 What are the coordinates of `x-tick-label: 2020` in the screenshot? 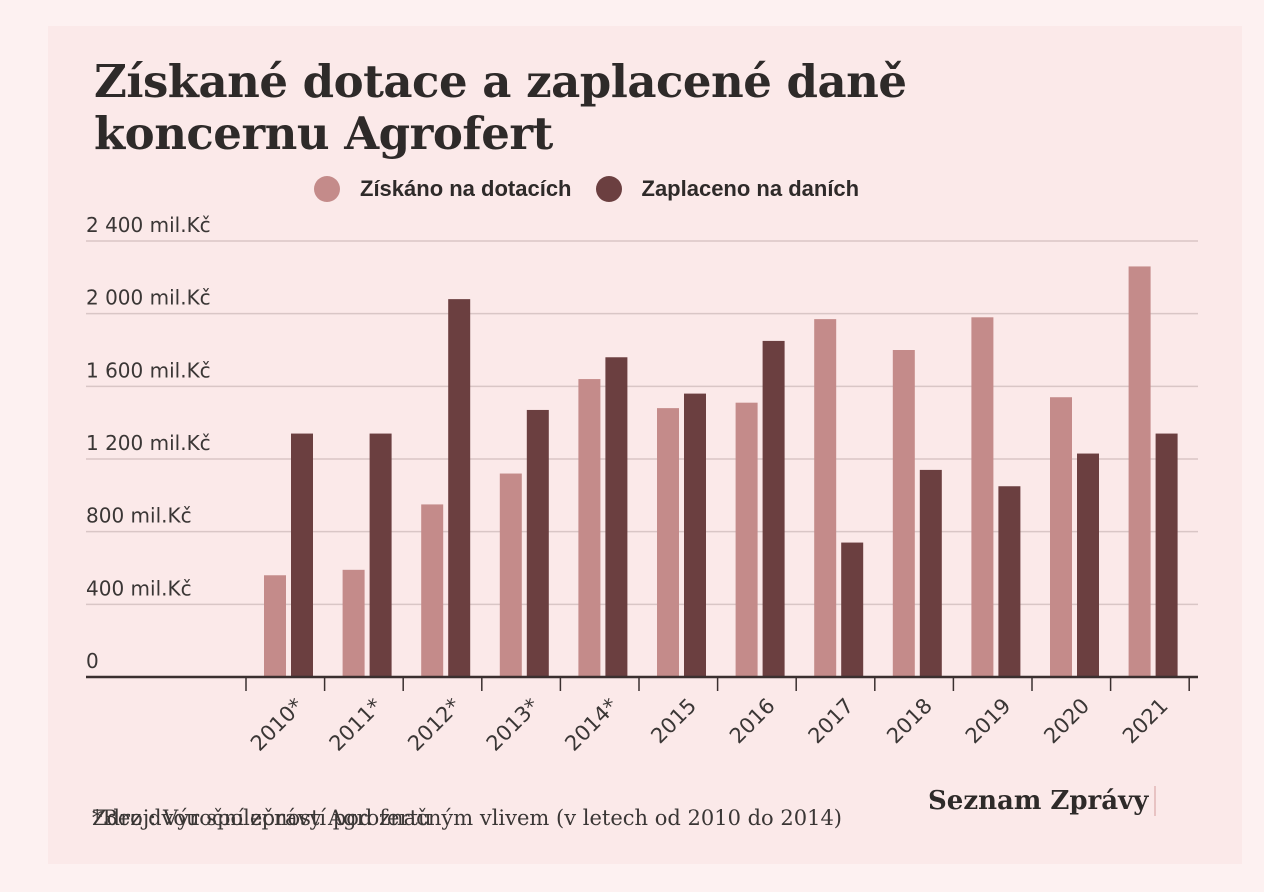 It's located at (1066, 721).